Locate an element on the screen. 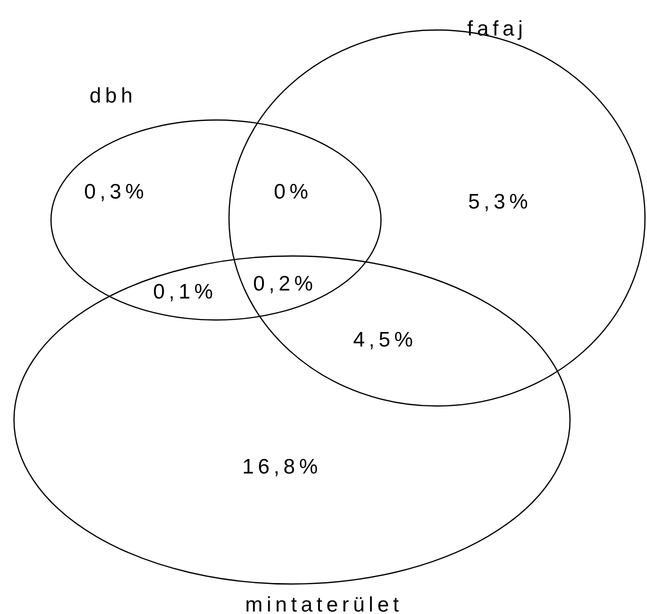 Image resolution: width=647 pixels, height=614 pixels. data-label: 0,1% is located at coordinates (185, 292).